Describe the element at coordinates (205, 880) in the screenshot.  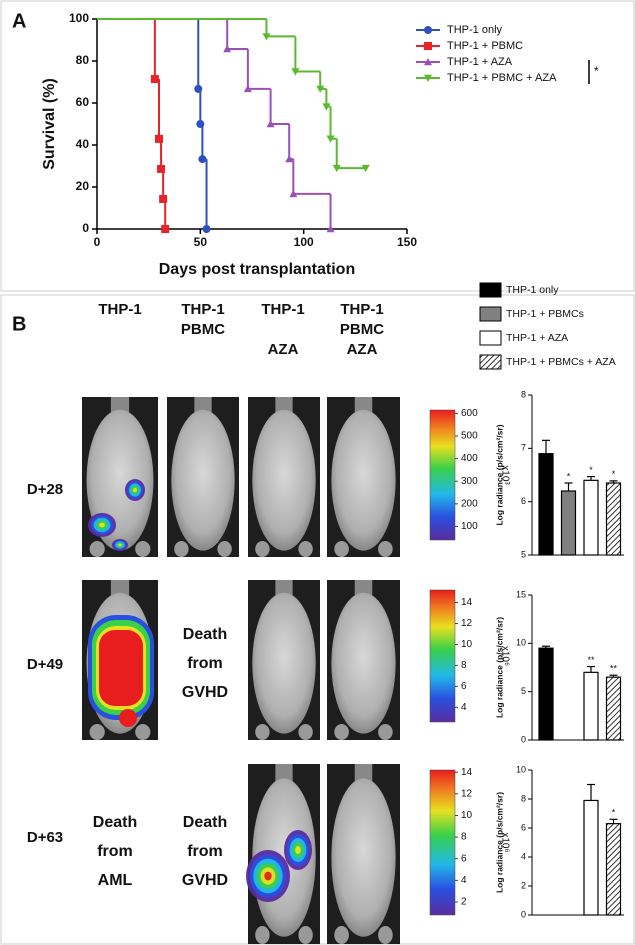
I see `death-note: GVHD` at that location.